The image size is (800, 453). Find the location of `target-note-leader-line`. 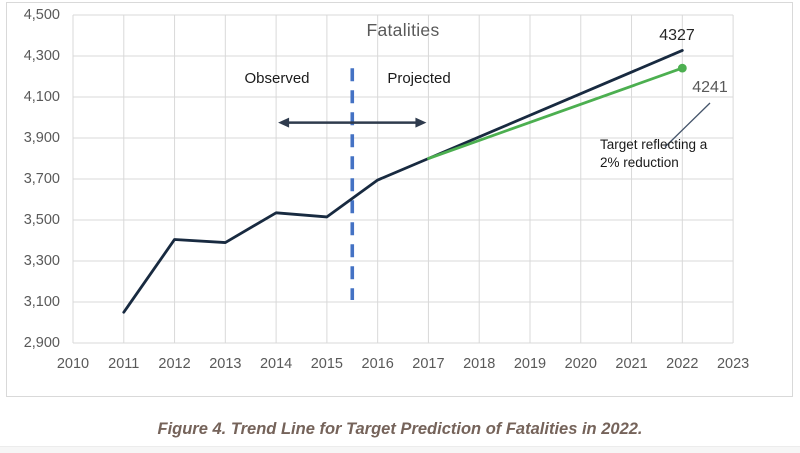

target-note-leader-line is located at coordinates (687, 125).